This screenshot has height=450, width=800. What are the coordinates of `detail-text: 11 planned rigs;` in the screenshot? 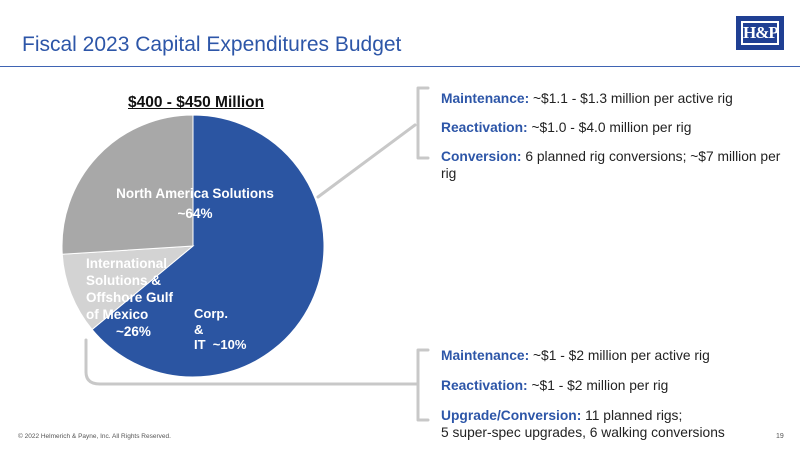 It's located at (632, 415).